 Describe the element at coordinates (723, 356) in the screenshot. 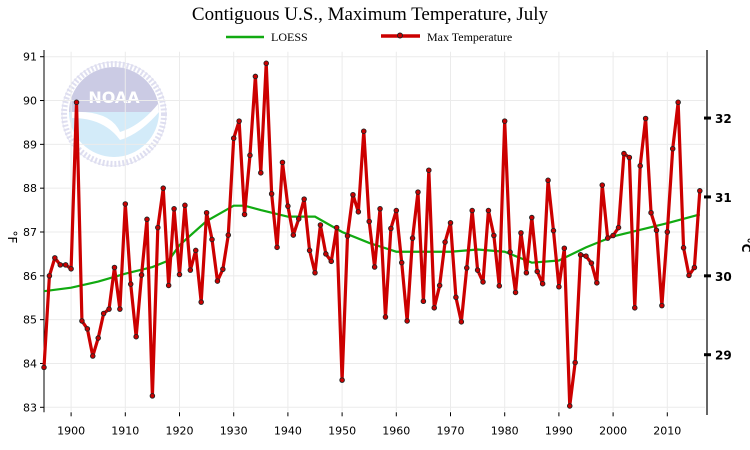

I see `y-tick-label-right: 29` at that location.